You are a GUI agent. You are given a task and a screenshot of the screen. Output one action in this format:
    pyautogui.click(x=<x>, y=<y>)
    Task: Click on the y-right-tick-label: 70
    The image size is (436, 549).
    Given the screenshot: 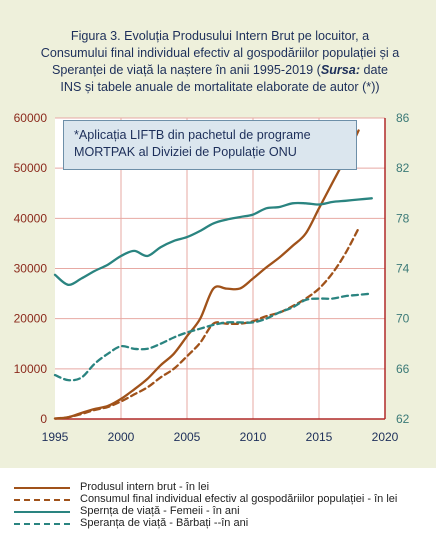 What is the action you would take?
    pyautogui.click(x=403, y=319)
    